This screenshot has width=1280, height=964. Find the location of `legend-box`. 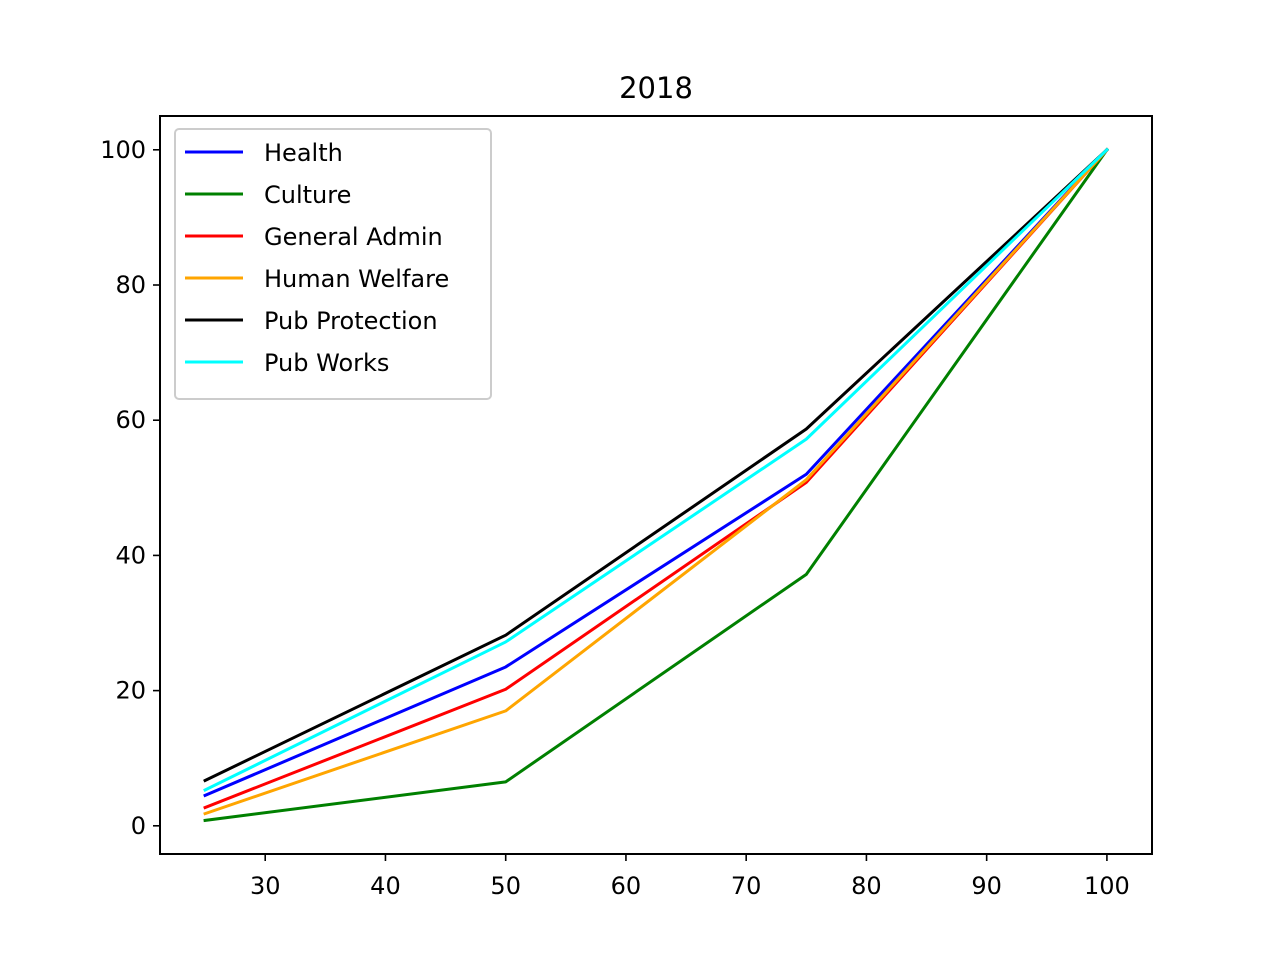

legend-box is located at coordinates (333, 264).